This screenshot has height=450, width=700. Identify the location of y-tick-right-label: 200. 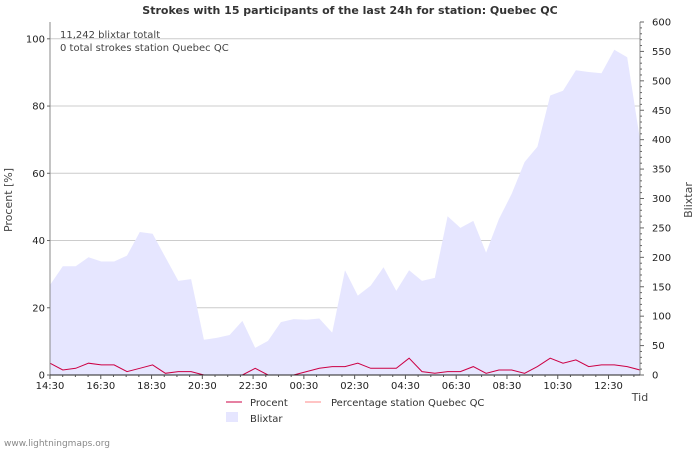
(661, 258).